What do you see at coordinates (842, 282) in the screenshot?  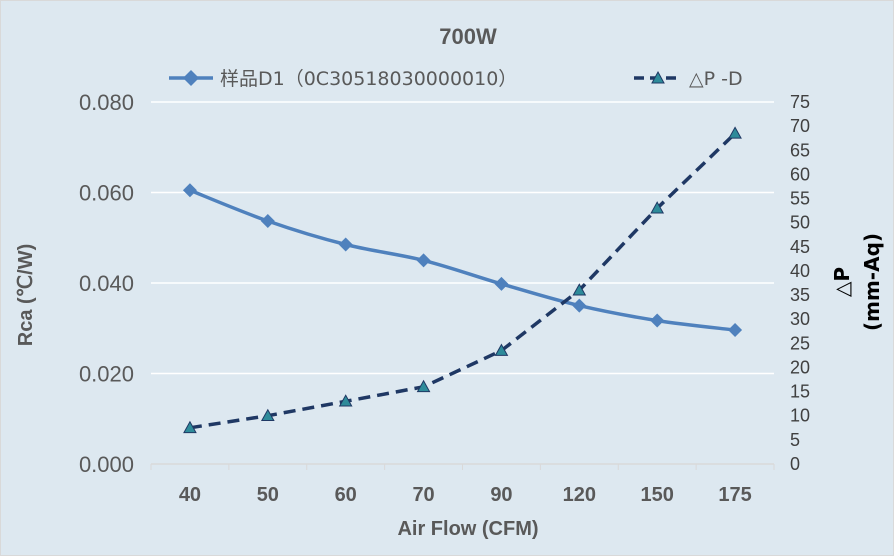 I see `y2-axis-label-line1: △P` at bounding box center [842, 282].